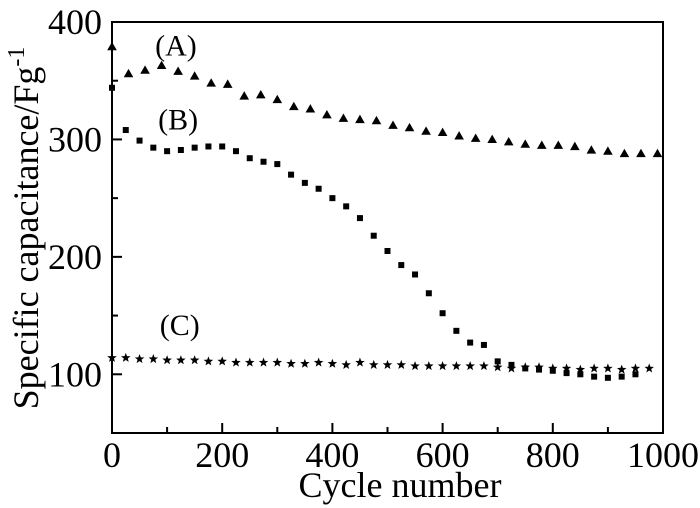  Describe the element at coordinates (553, 455) in the screenshot. I see `x-tick-label: 800` at that location.